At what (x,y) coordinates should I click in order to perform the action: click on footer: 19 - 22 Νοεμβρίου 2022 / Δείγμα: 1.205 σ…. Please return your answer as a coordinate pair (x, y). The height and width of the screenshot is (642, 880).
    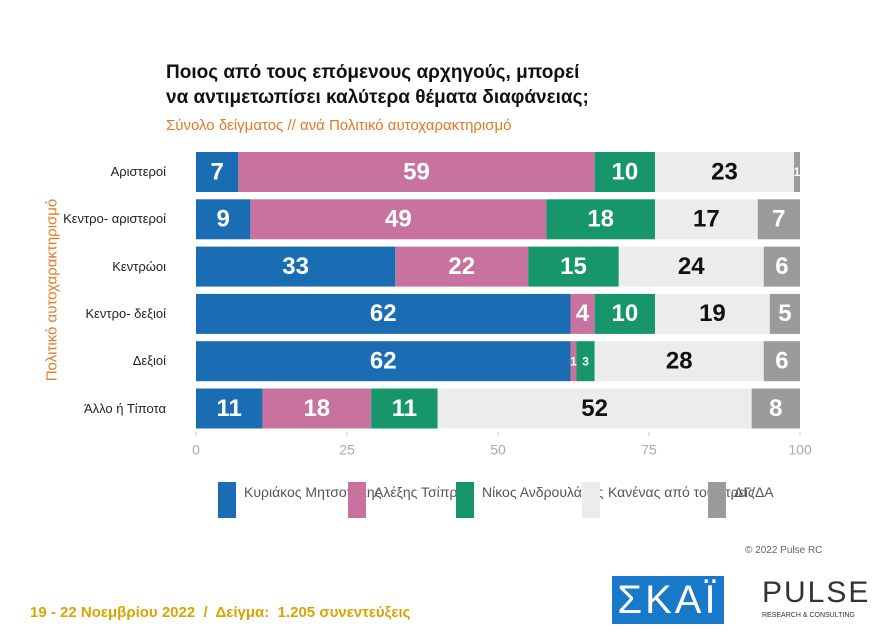
    Looking at the image, I should click on (220, 612).